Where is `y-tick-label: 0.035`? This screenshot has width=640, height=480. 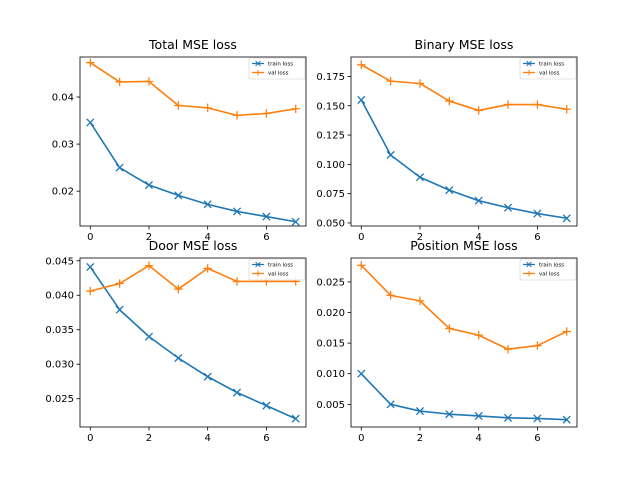 y-tick-label: 0.035 is located at coordinates (59, 330).